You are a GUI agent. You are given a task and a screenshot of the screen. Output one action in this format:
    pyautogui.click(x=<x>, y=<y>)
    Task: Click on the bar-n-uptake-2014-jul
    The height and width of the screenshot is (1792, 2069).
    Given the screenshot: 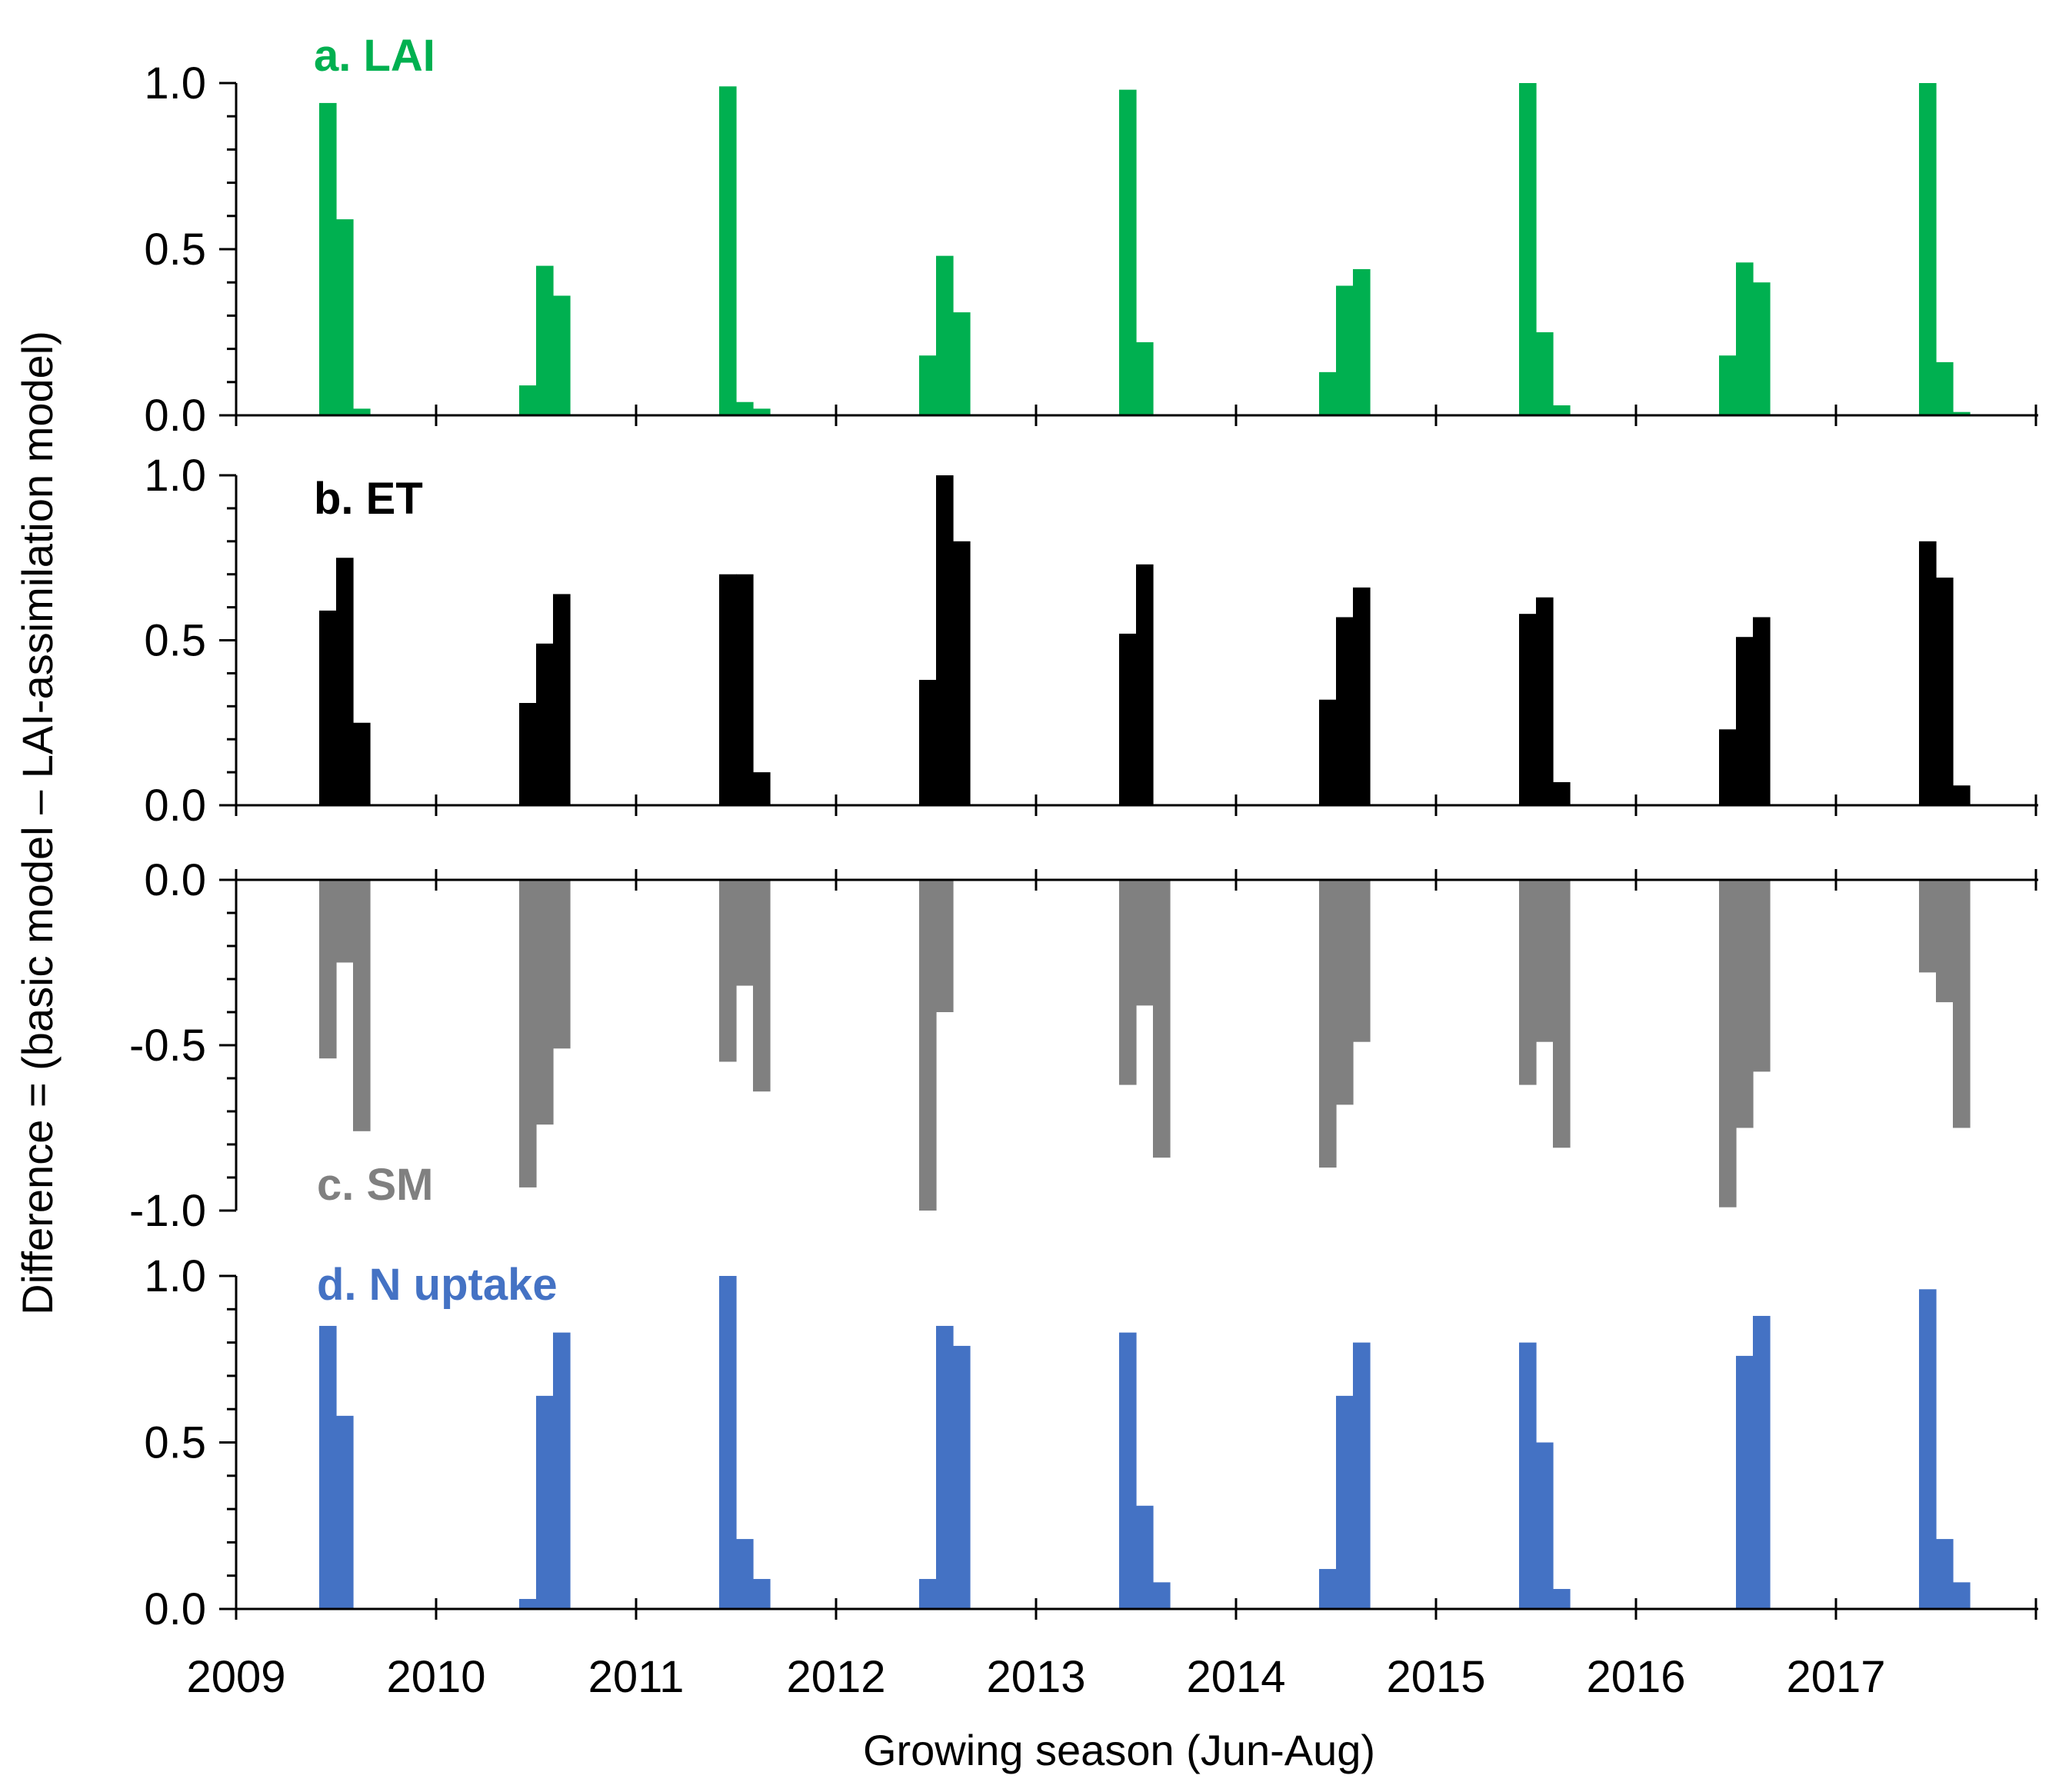 What is the action you would take?
    pyautogui.click(x=1345, y=1502)
    